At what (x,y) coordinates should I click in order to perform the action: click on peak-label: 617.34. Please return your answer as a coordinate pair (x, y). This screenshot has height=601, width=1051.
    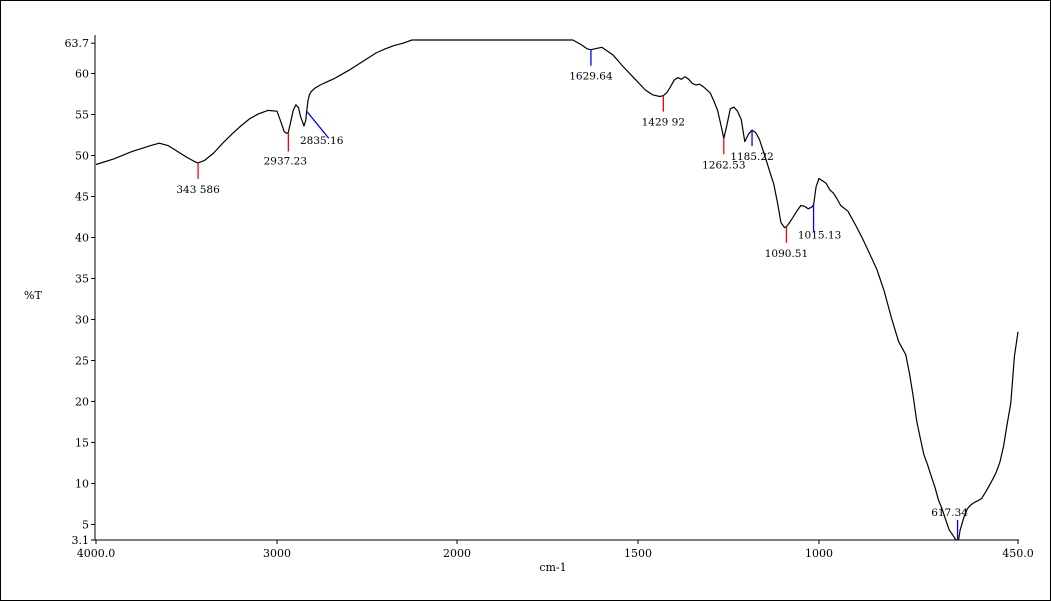
    Looking at the image, I should click on (949, 513).